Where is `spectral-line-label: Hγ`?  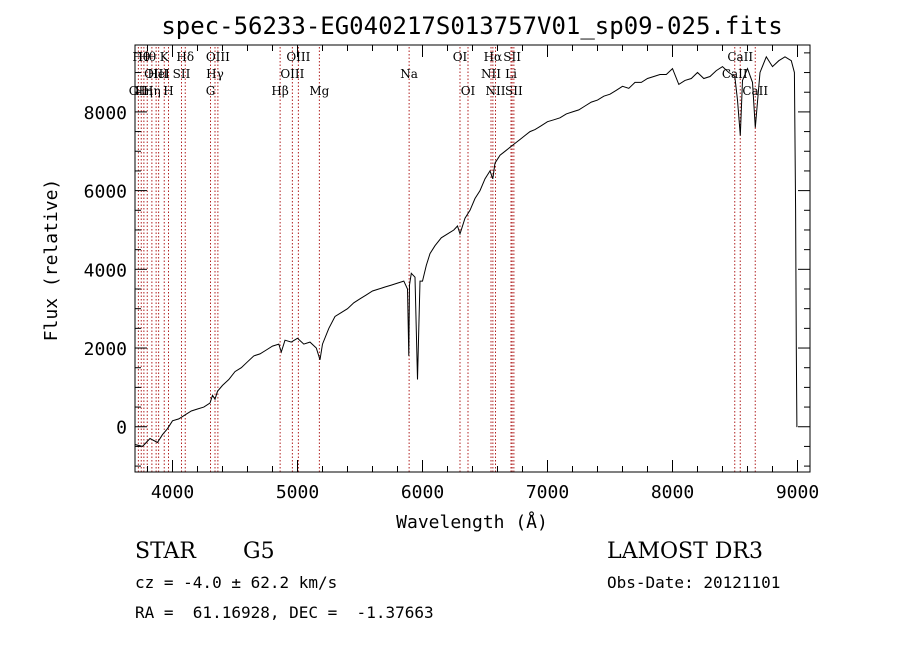 spectral-line-label: Hγ is located at coordinates (215, 74).